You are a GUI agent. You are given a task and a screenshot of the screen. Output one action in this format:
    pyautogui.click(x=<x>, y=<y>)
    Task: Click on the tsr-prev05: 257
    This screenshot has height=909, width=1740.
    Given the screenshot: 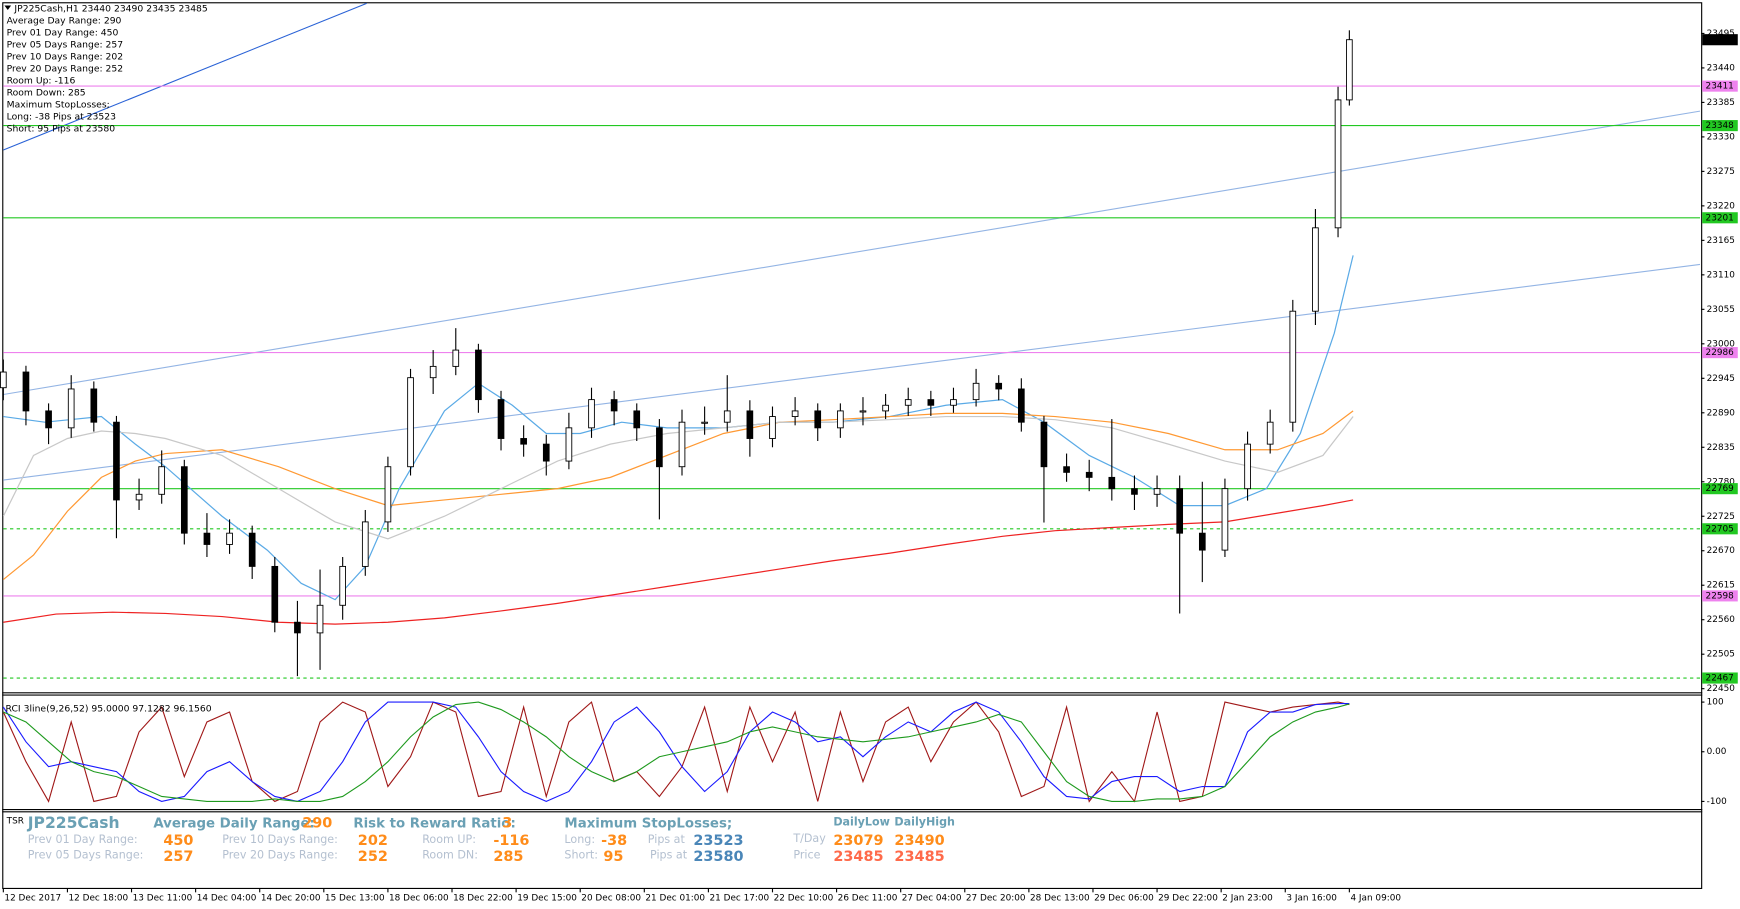 What is the action you would take?
    pyautogui.click(x=178, y=857)
    